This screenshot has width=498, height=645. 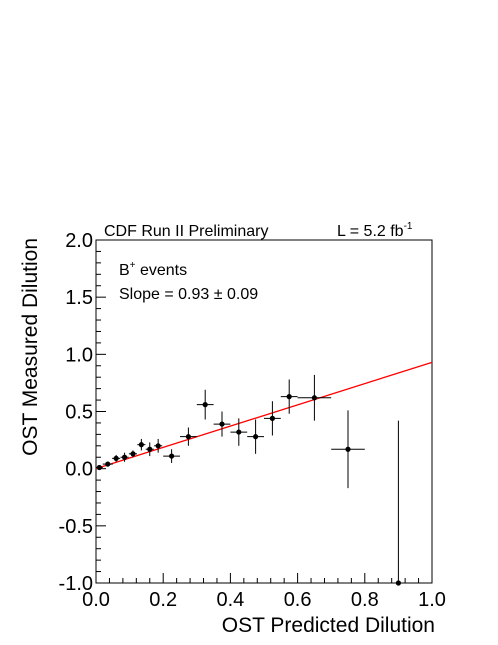 I want to click on y-tick-label: 0.5, so click(x=79, y=413).